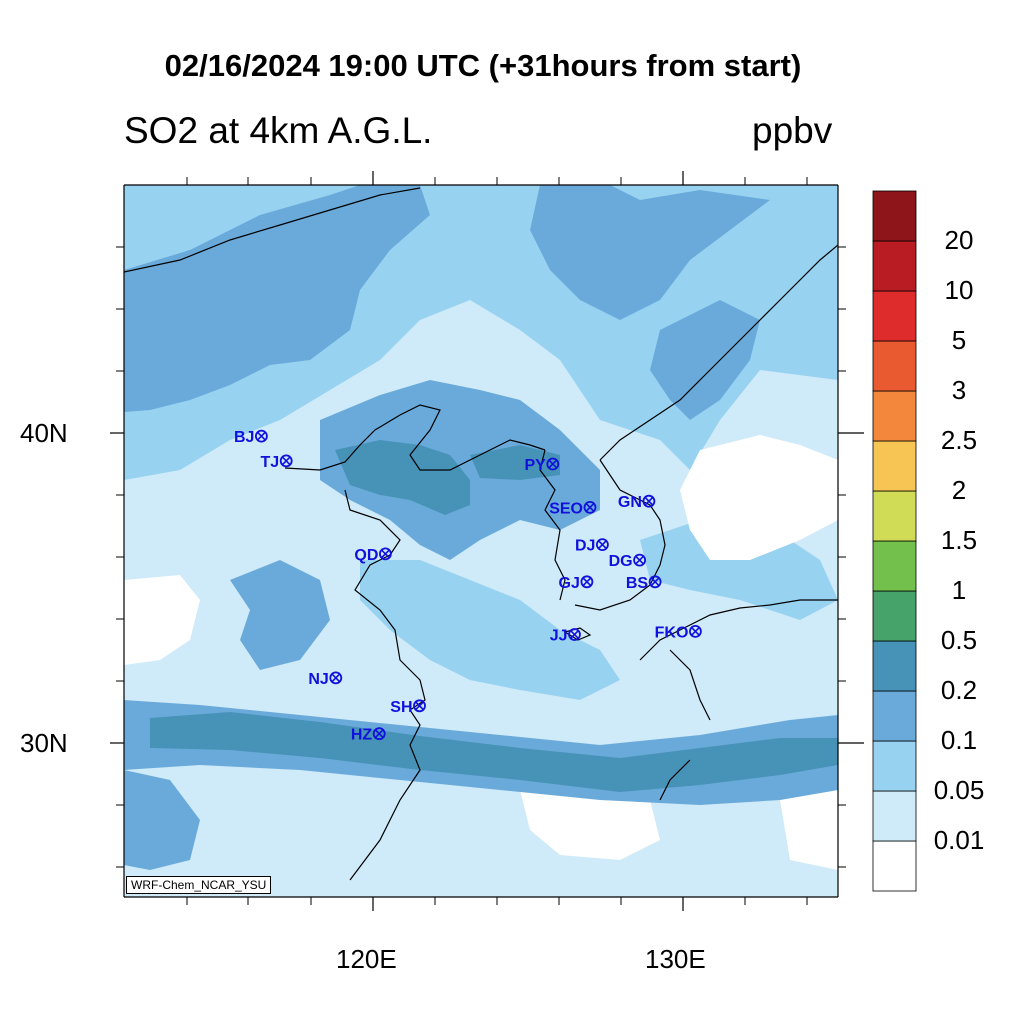 This screenshot has height=1024, width=1024. What do you see at coordinates (366, 959) in the screenshot?
I see `lon-label-120e: 120E` at bounding box center [366, 959].